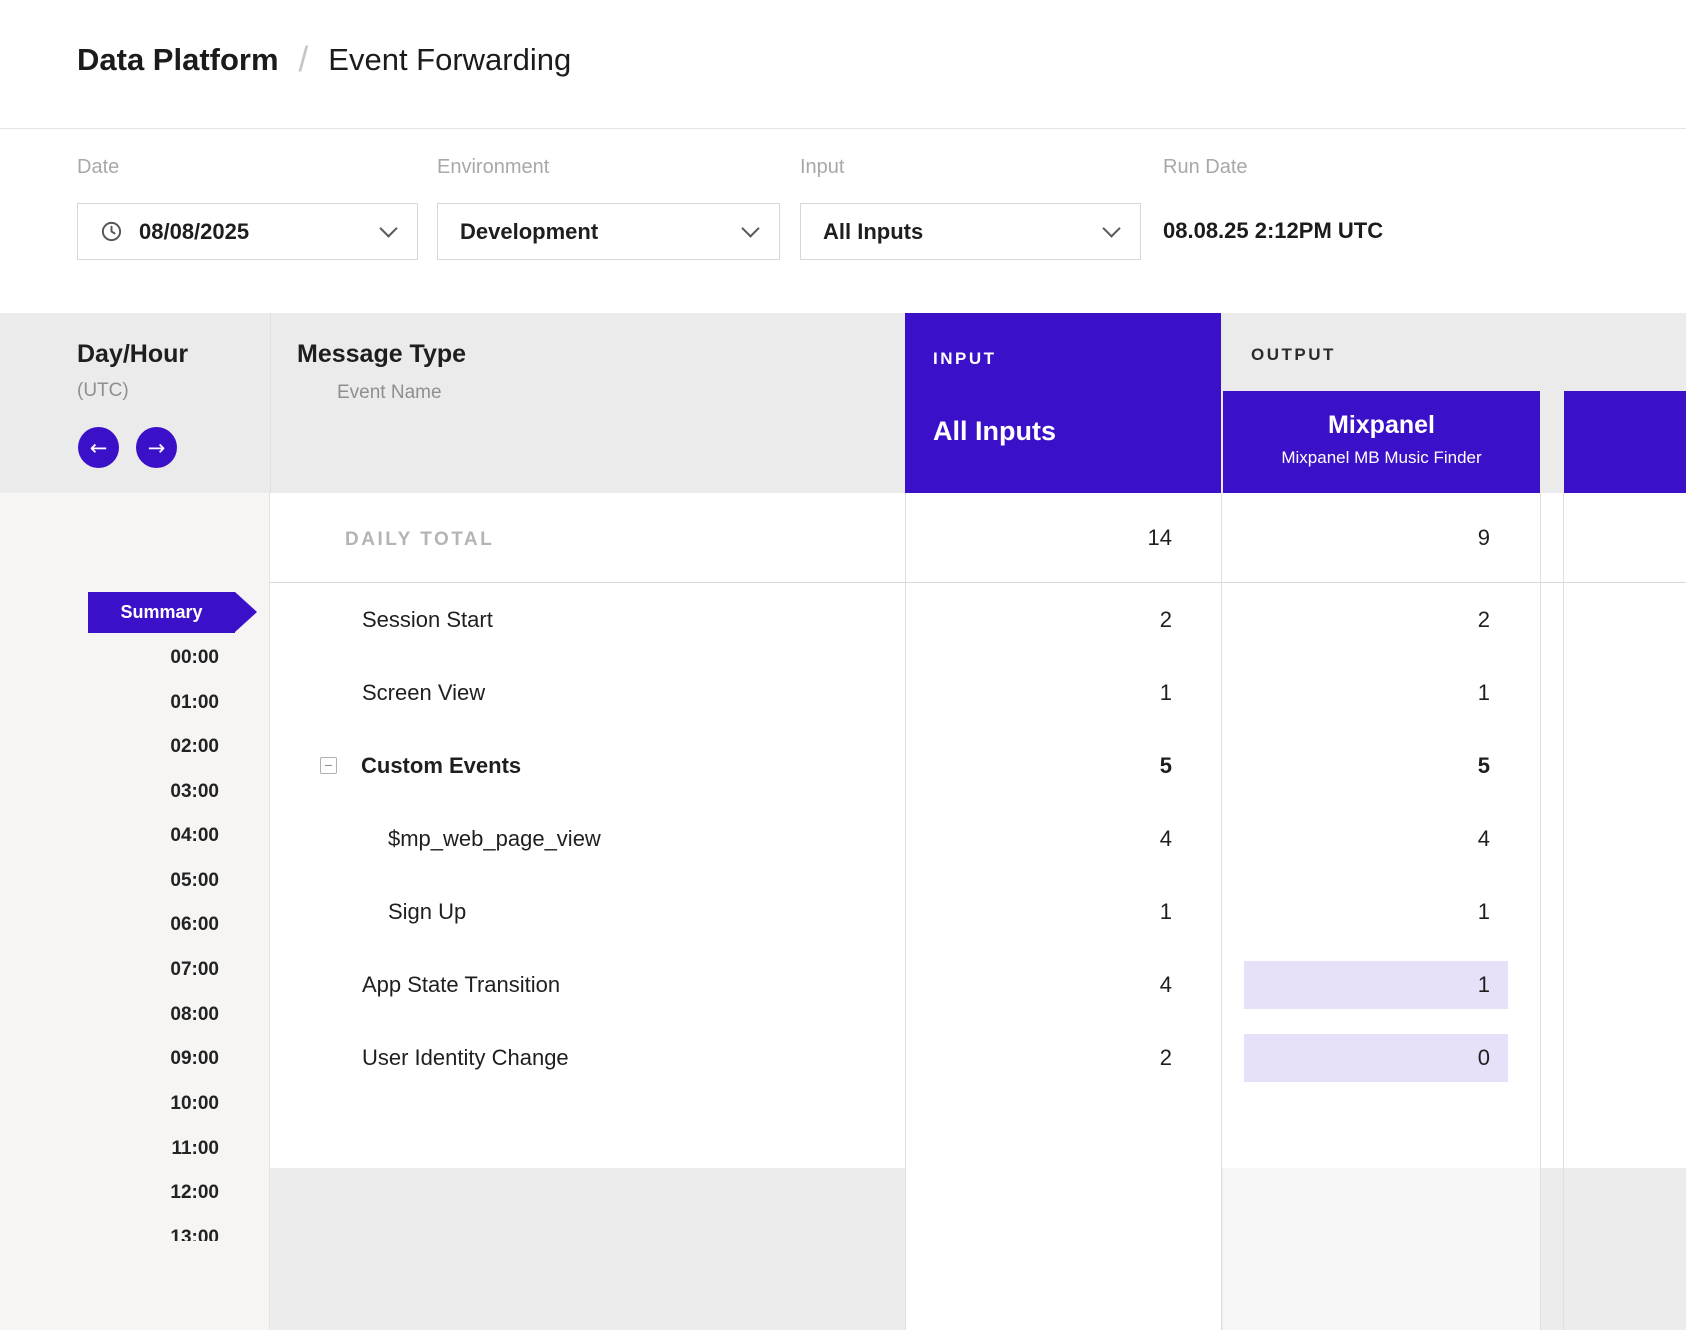 The image size is (1686, 1330). Describe the element at coordinates (427, 619) in the screenshot. I see `row-name: Session Start` at that location.